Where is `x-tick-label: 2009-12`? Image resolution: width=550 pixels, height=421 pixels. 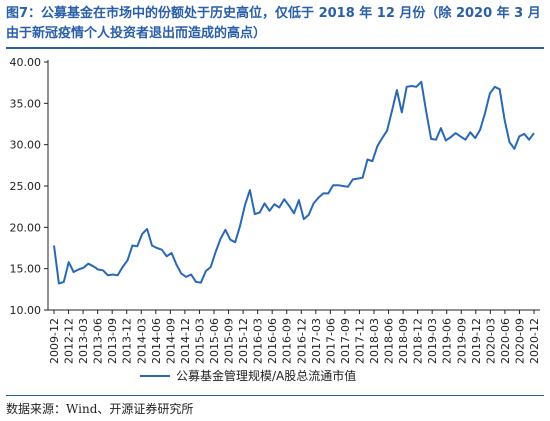
x-tick-label: 2009-12 is located at coordinates (54, 341).